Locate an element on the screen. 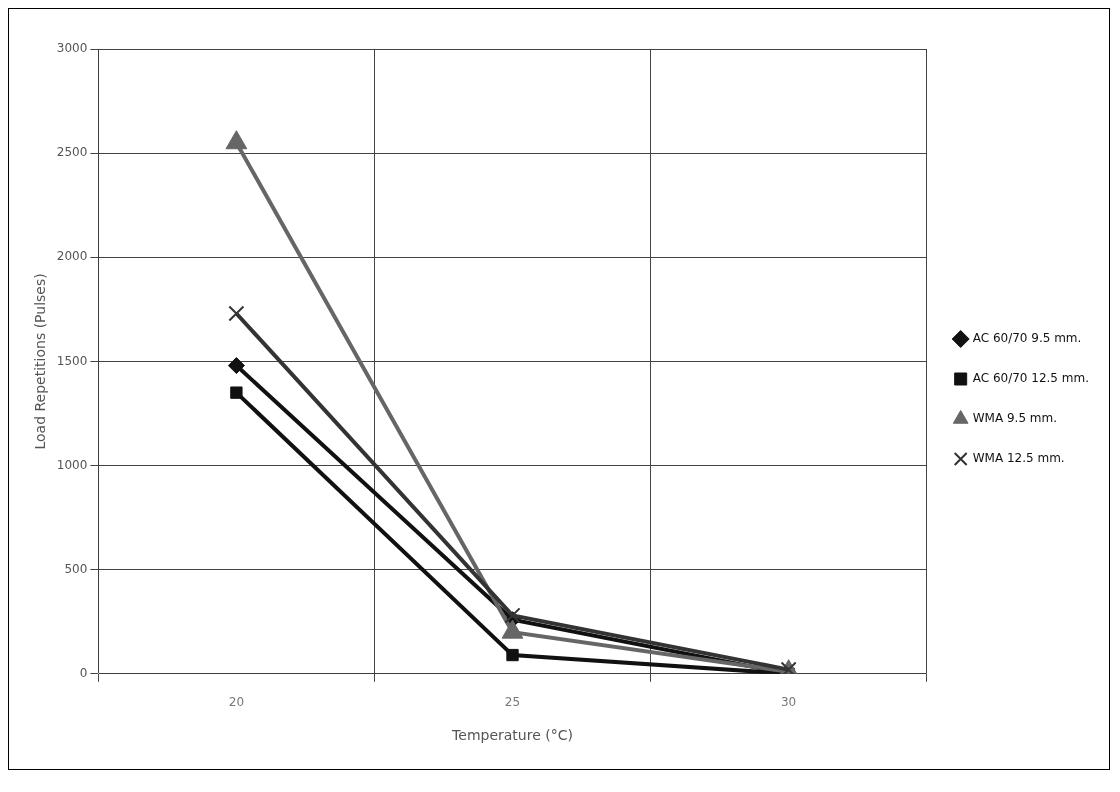  y-tick-label: 2500 is located at coordinates (72, 152).